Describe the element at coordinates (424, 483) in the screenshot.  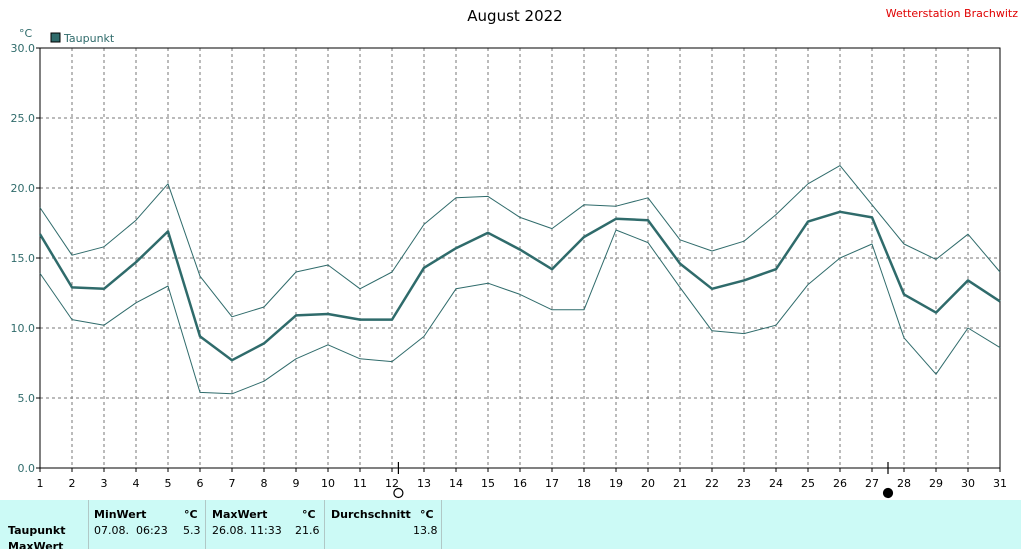
I see `x-tick-label: 13` at that location.